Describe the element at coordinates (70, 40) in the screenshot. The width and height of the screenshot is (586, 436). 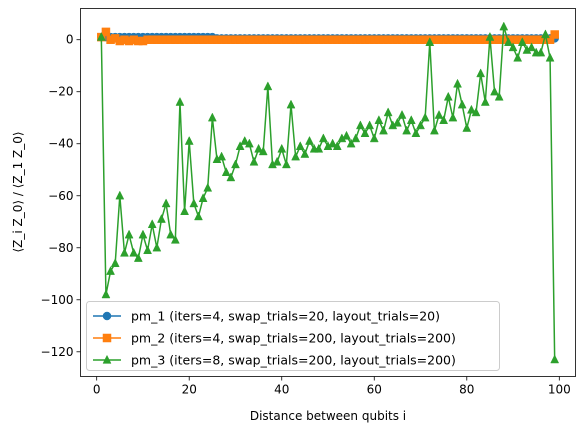
I see `y-tick-label: 0` at that location.